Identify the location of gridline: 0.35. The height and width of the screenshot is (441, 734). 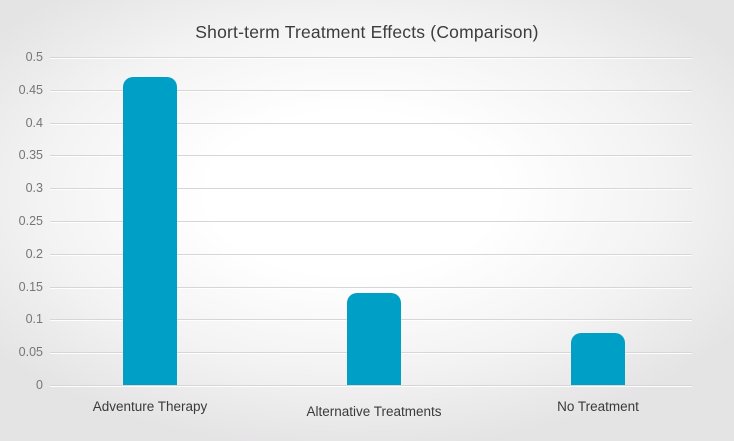
(355, 155).